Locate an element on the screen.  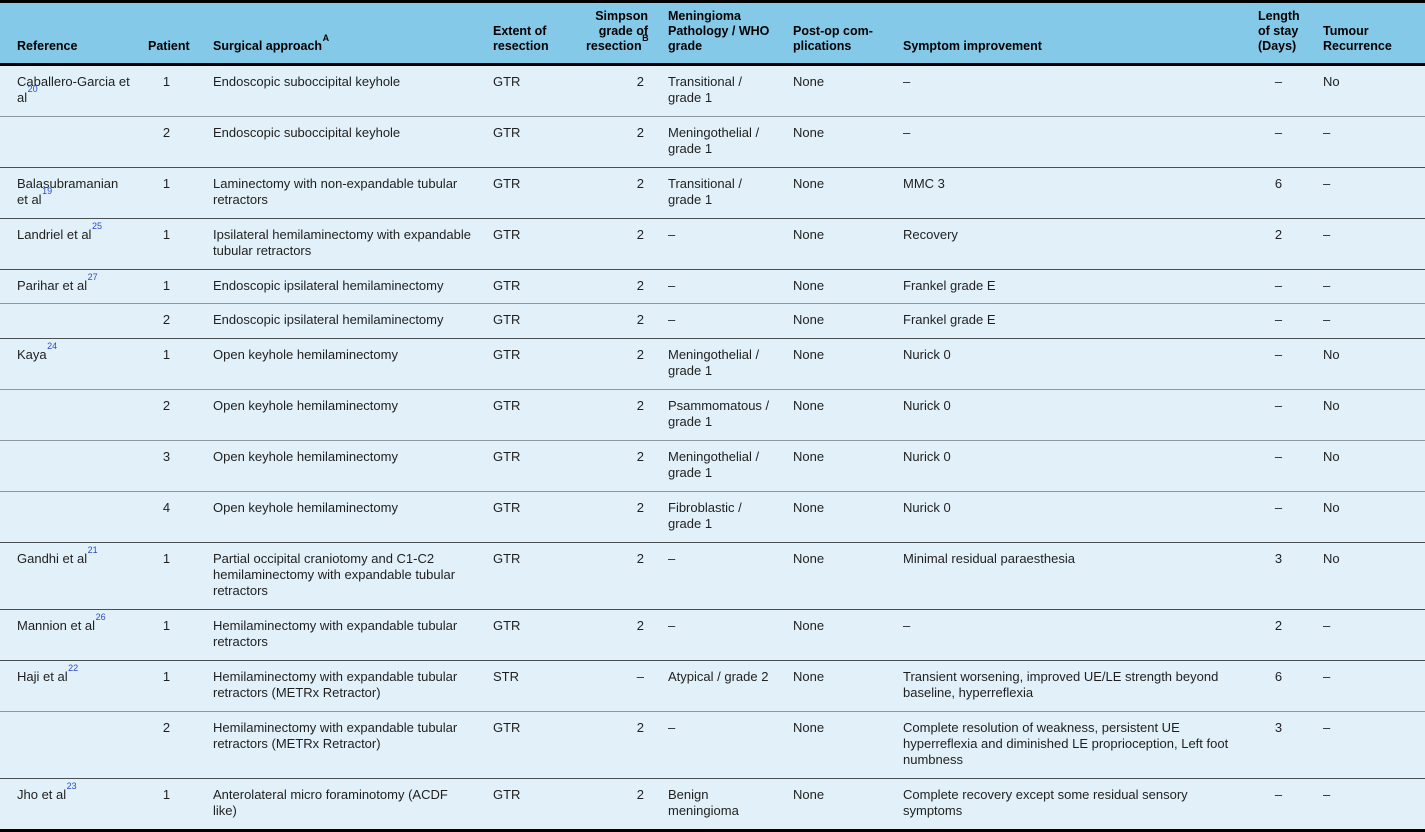
cell-reference: Kaya24 is located at coordinates (70, 363).